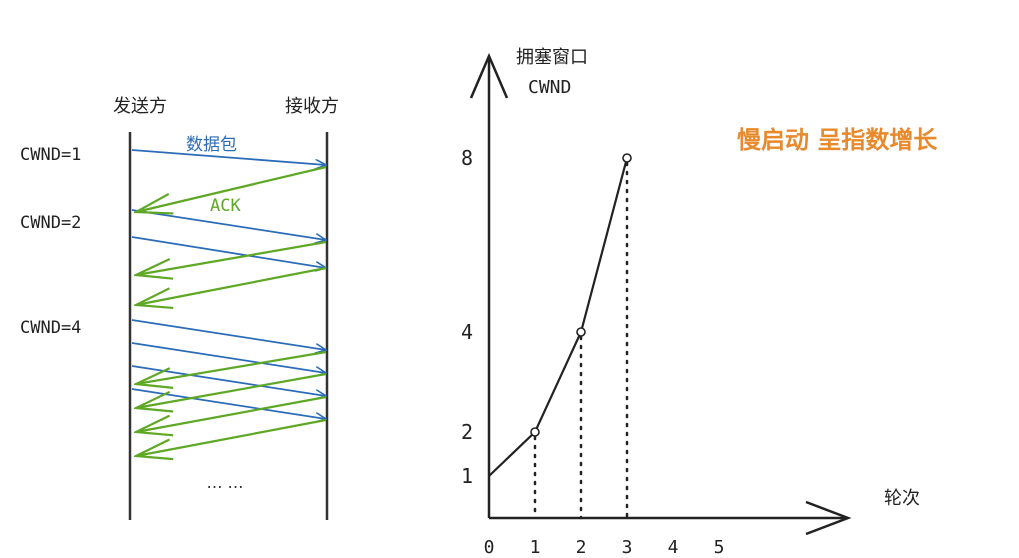 The width and height of the screenshot is (1019, 558). Describe the element at coordinates (902, 498) in the screenshot. I see `x-axis-title: 轮次` at that location.